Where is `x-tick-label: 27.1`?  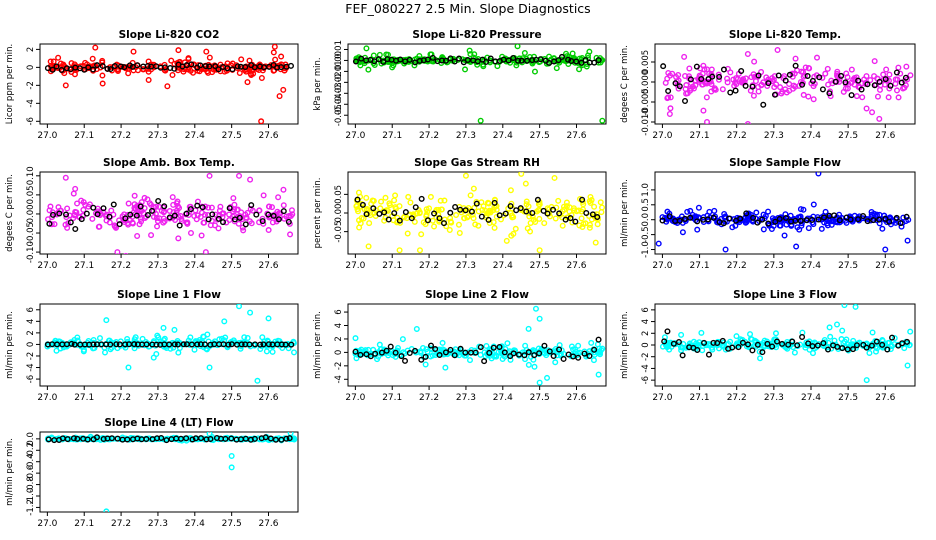
x-tick-label: 27.1 is located at coordinates (700, 266).